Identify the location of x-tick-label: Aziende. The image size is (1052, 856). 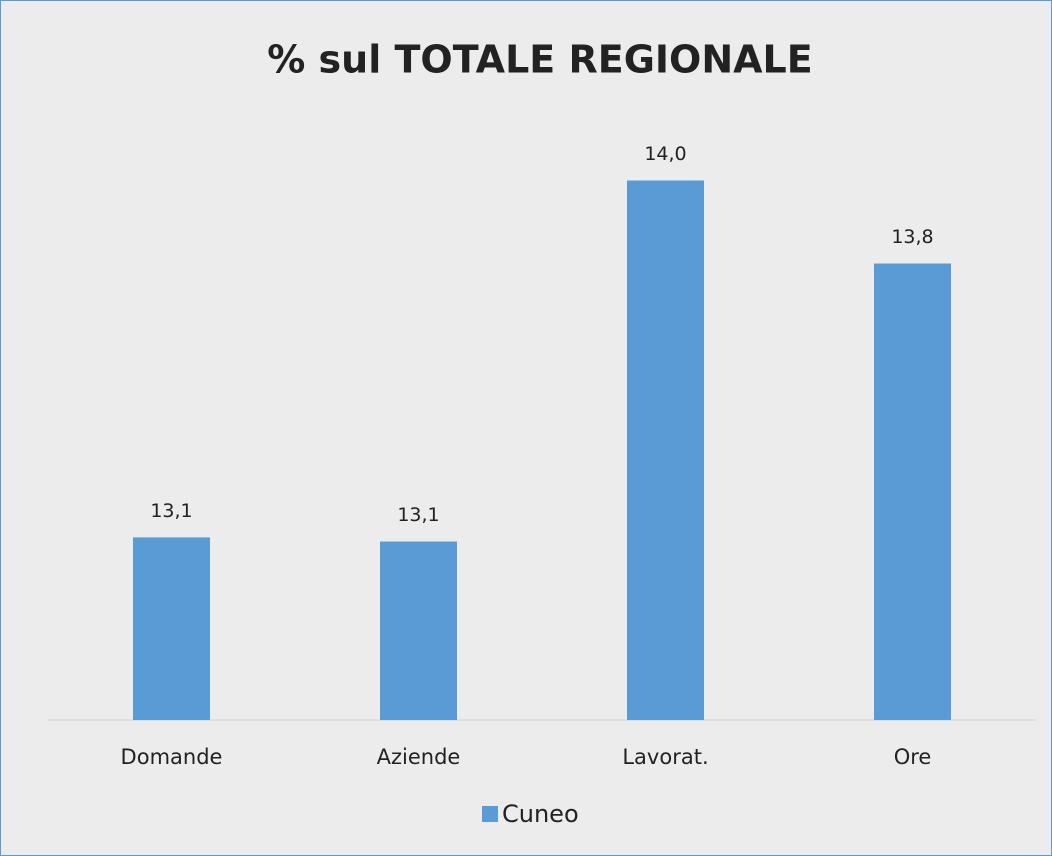
(419, 757).